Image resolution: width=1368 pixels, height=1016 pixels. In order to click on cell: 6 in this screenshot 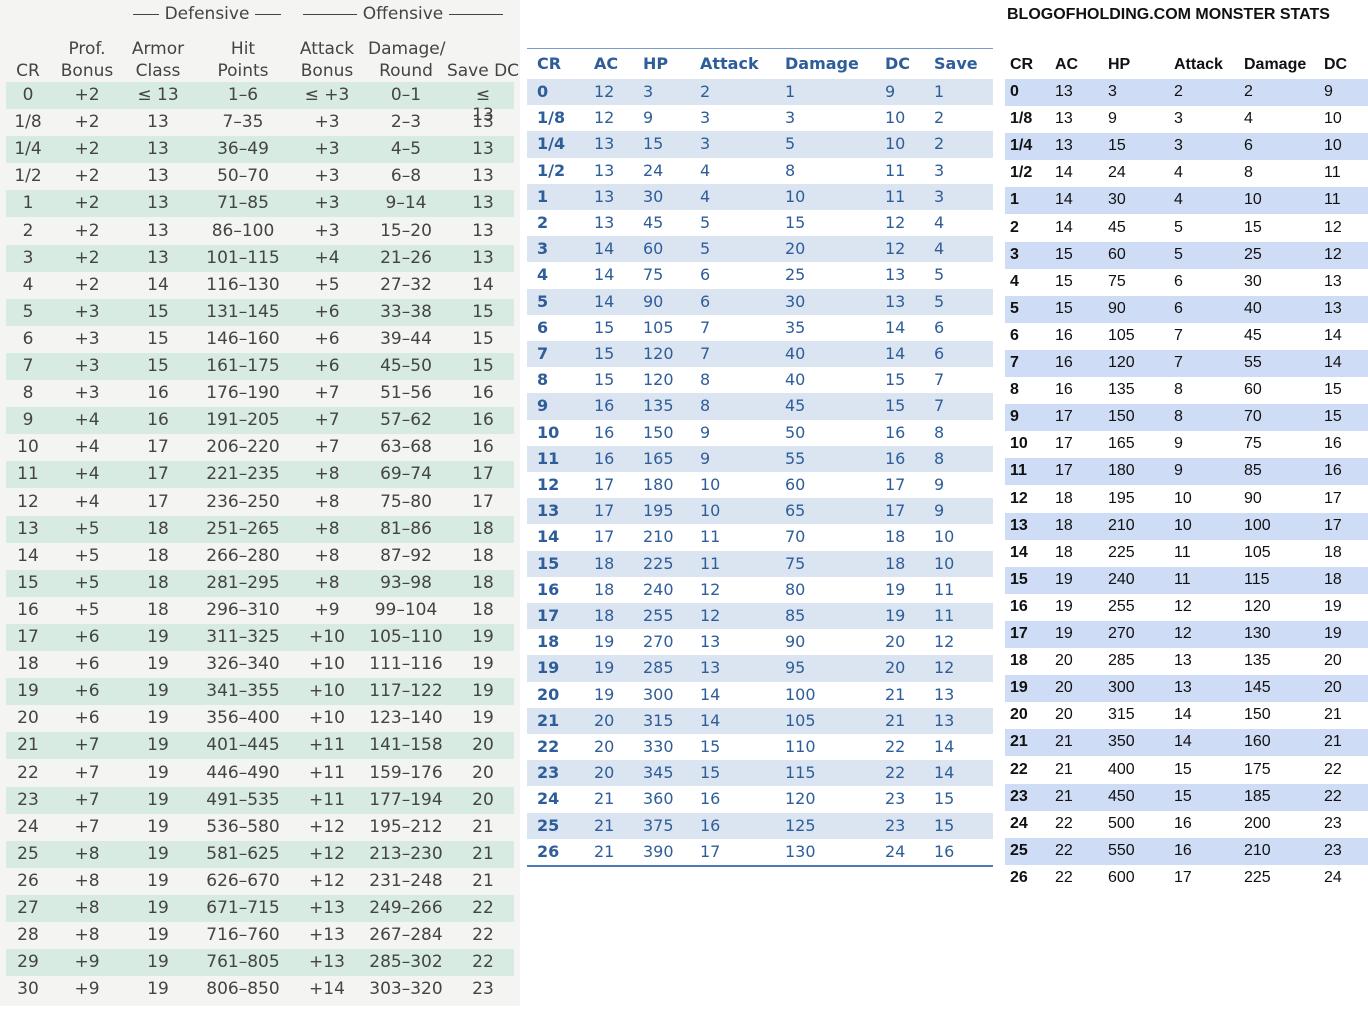, I will do `click(28, 338)`.